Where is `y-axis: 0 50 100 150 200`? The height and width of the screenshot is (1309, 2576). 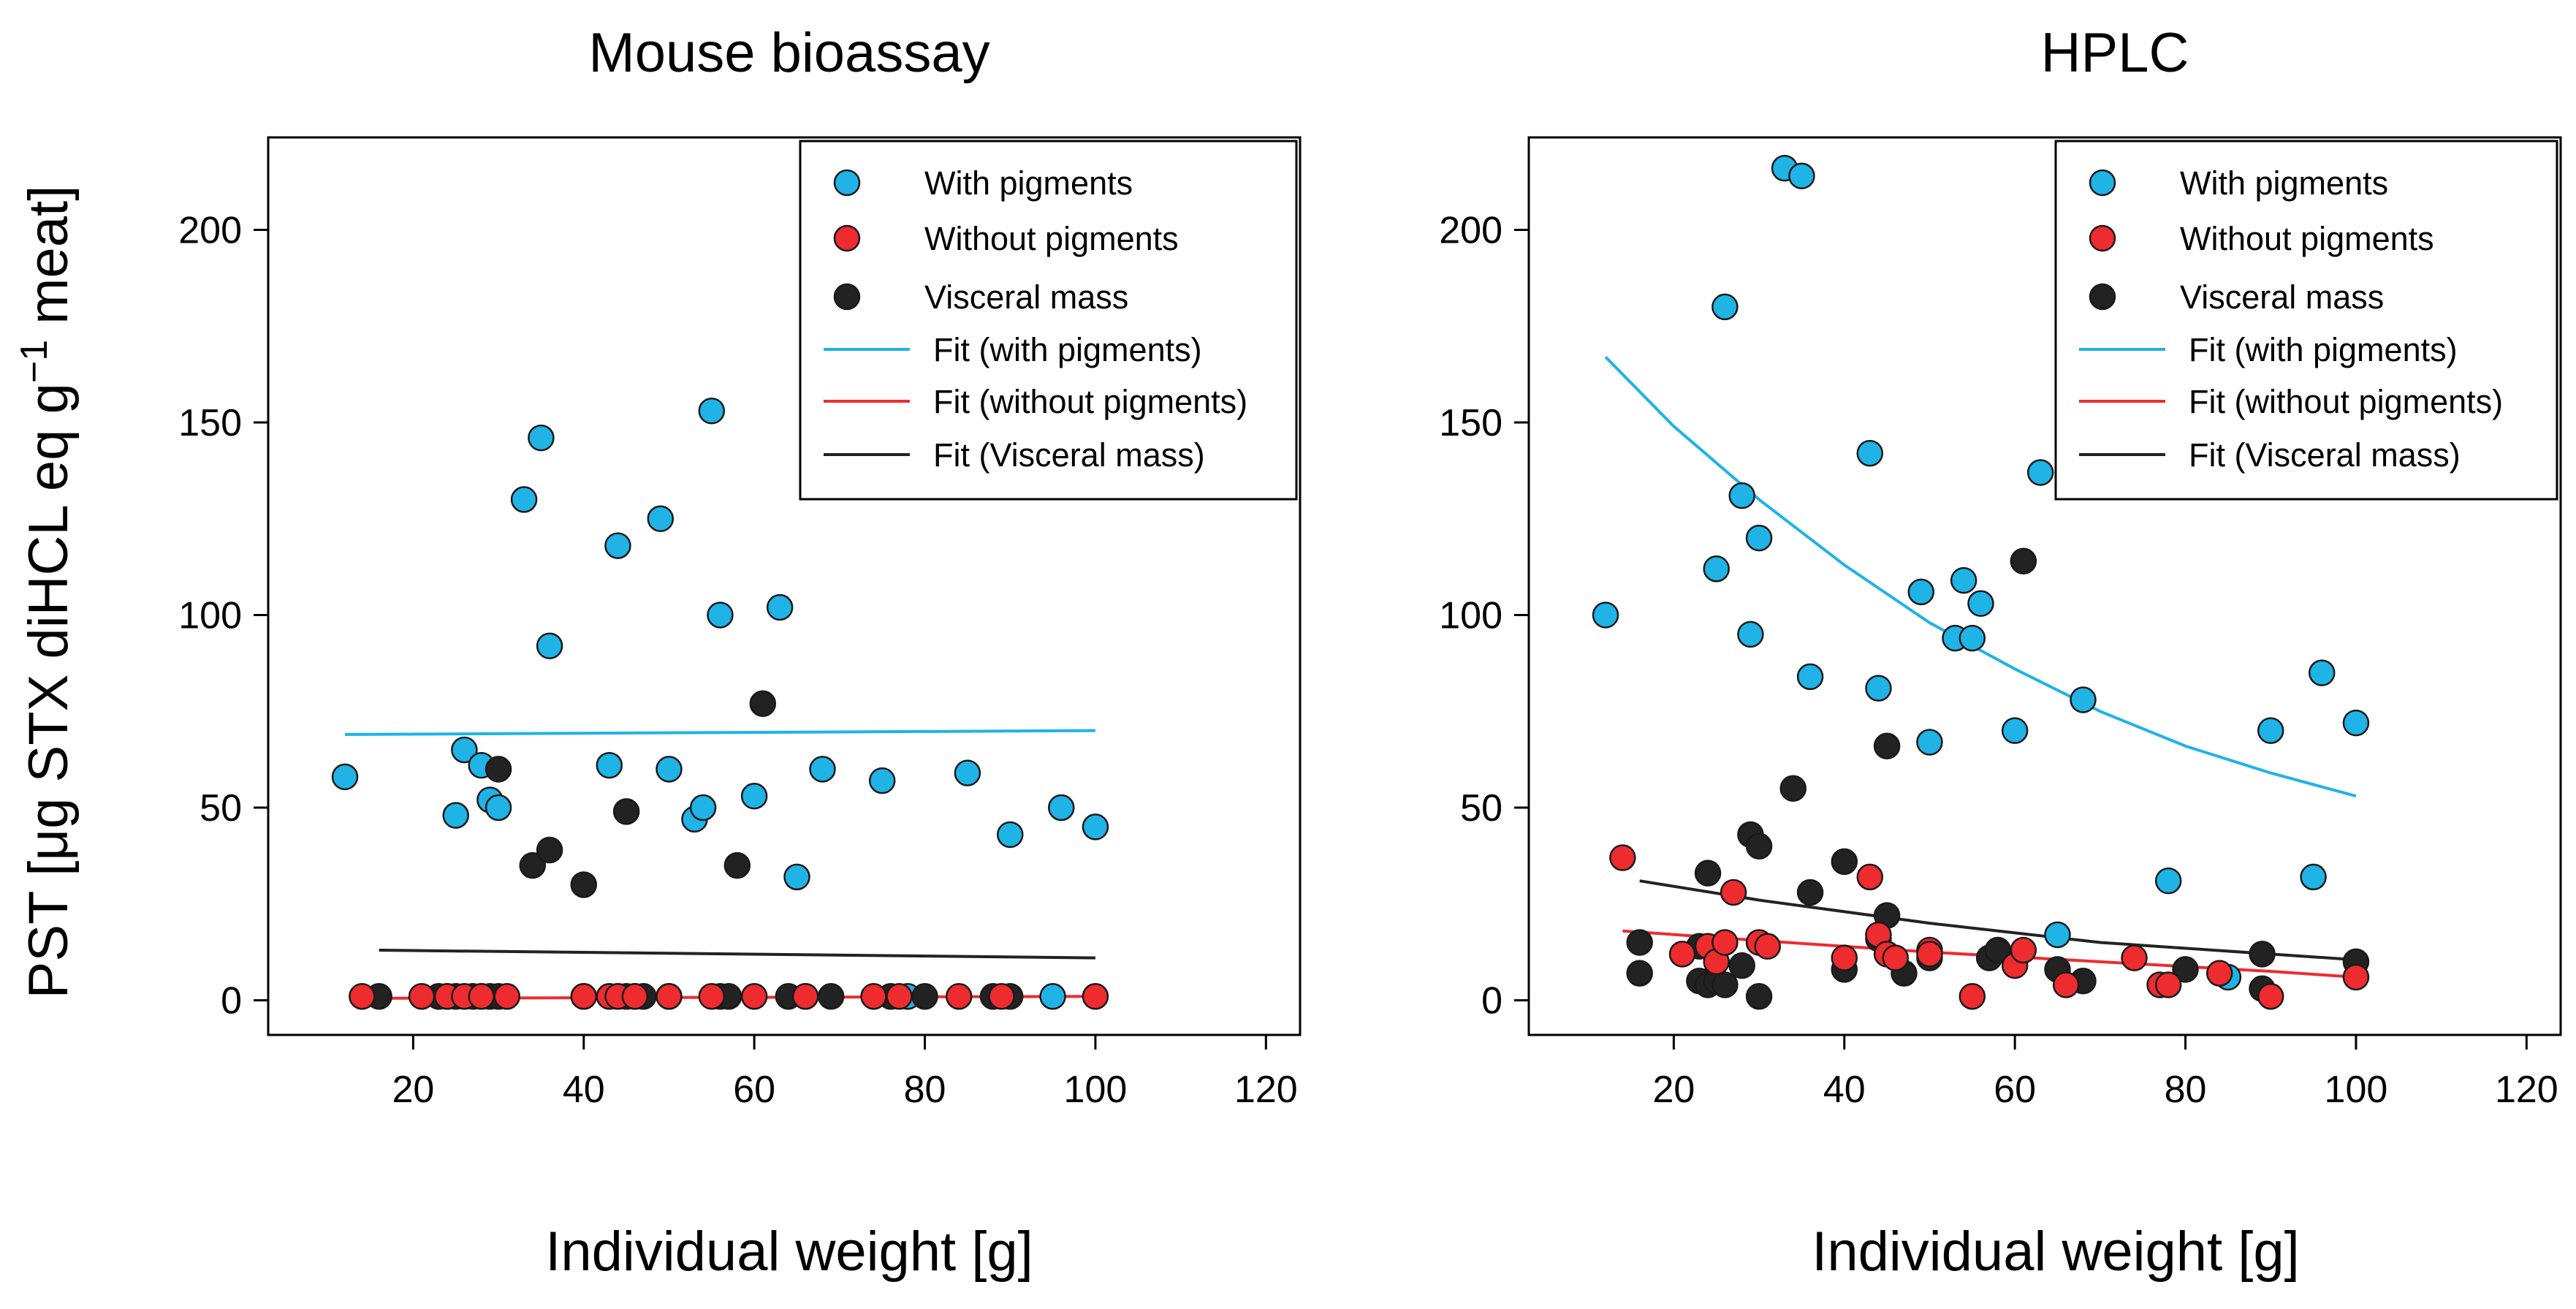 y-axis: 0 50 100 150 200 is located at coordinates (1484, 615).